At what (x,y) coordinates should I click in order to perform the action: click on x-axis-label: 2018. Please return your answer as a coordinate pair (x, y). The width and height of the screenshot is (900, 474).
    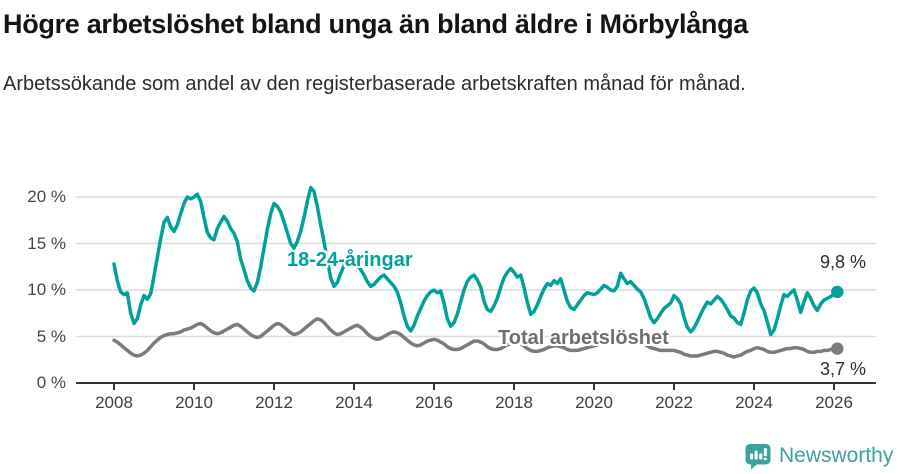
    Looking at the image, I should click on (514, 402).